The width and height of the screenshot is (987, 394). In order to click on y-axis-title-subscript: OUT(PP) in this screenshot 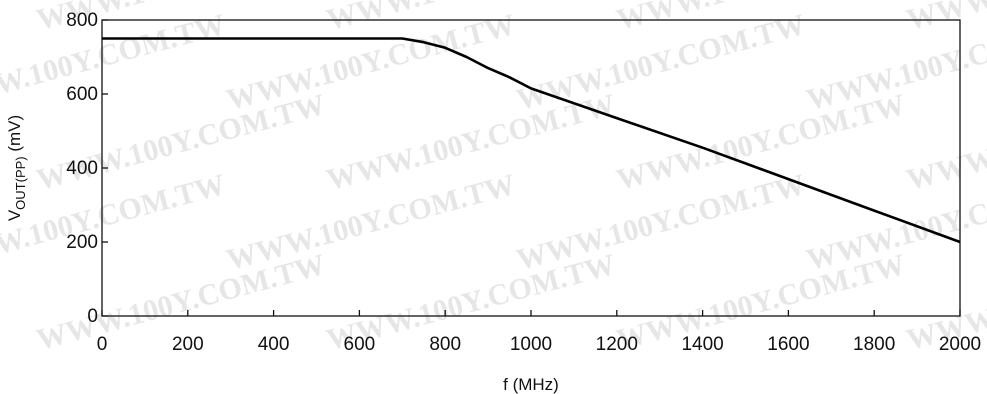, I will do `click(20, 182)`.